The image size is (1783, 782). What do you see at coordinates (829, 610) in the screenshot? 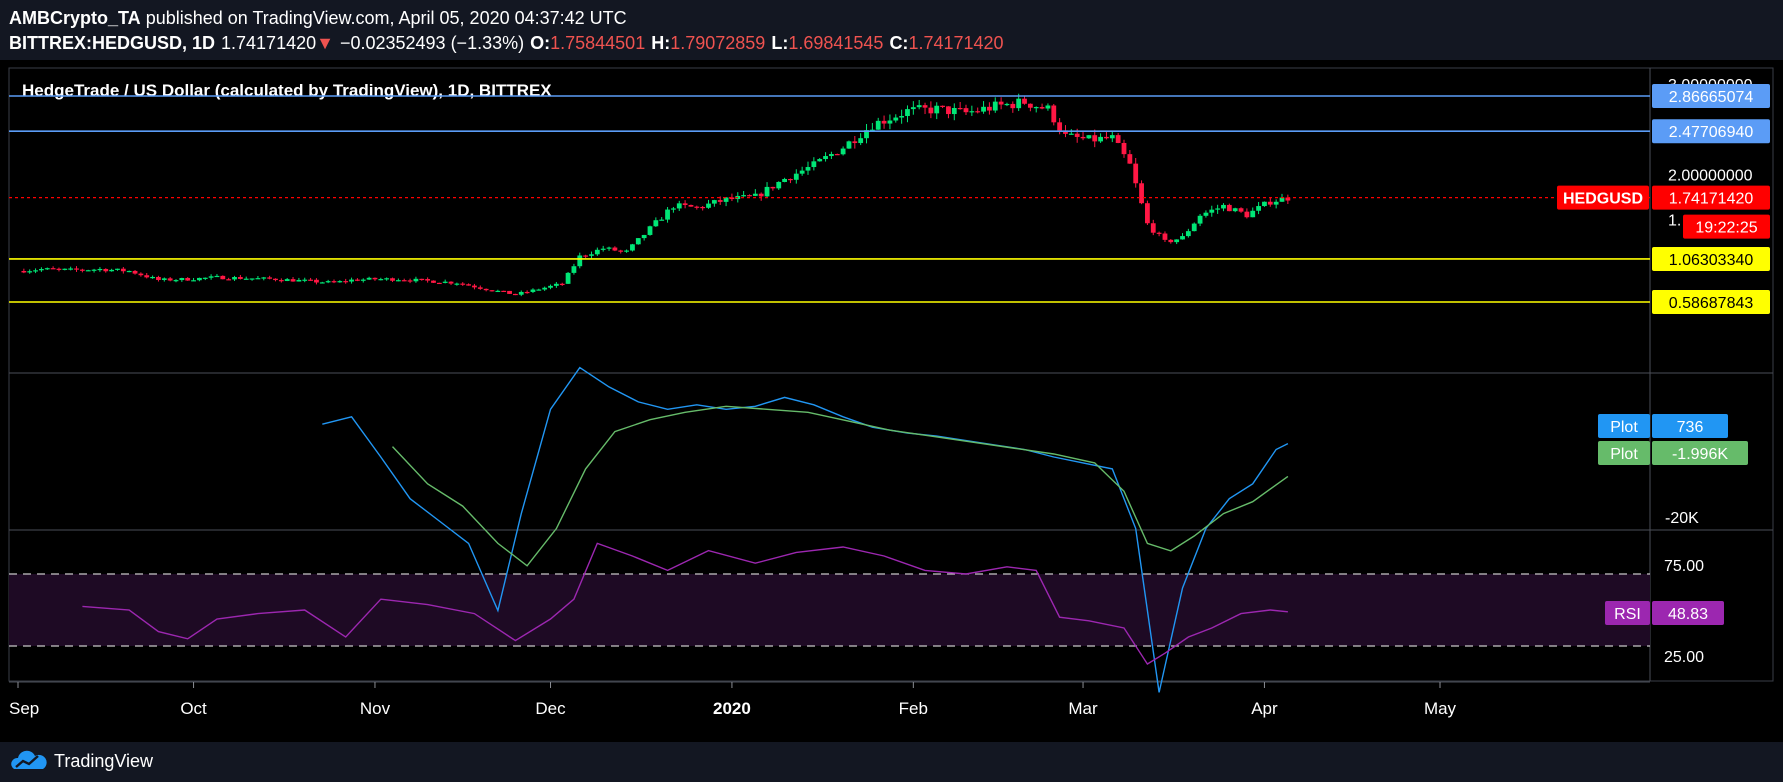
I see `rsi-band` at bounding box center [829, 610].